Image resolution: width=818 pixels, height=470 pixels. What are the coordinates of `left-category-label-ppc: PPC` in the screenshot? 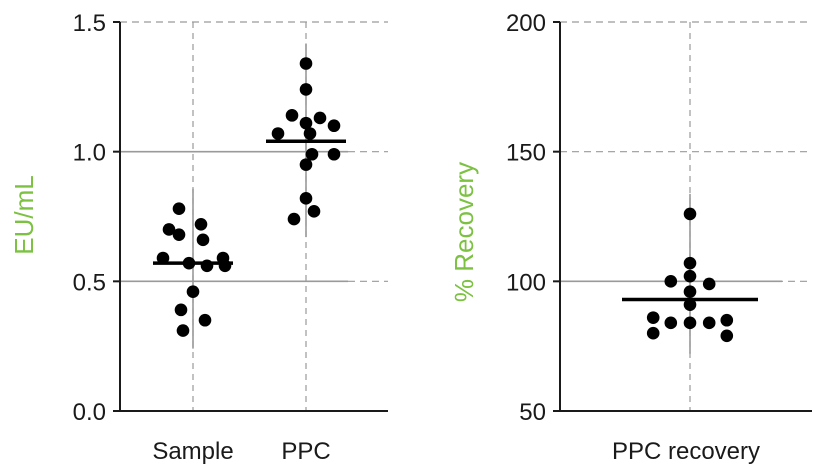 It's located at (305, 451).